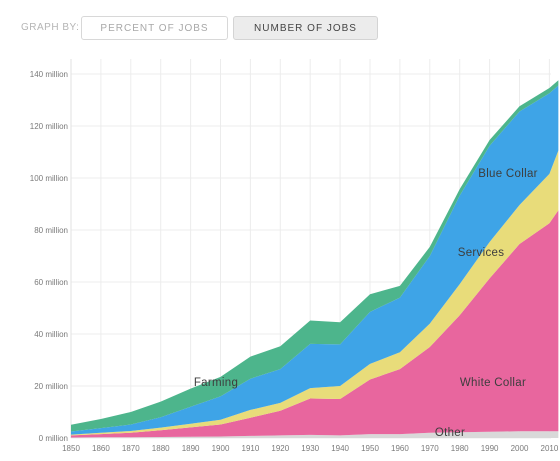 The height and width of the screenshot is (461, 560). What do you see at coordinates (71, 448) in the screenshot?
I see `x-tick-label: 1850` at bounding box center [71, 448].